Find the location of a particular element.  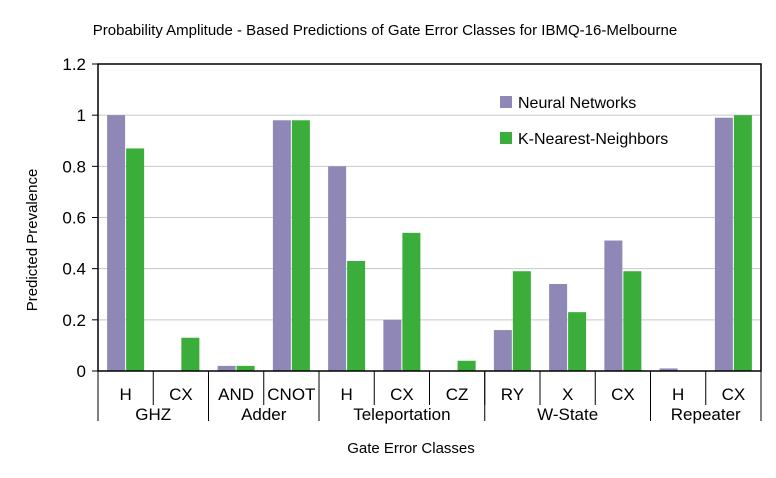

y-tick-label: 1.2 is located at coordinates (74, 64).